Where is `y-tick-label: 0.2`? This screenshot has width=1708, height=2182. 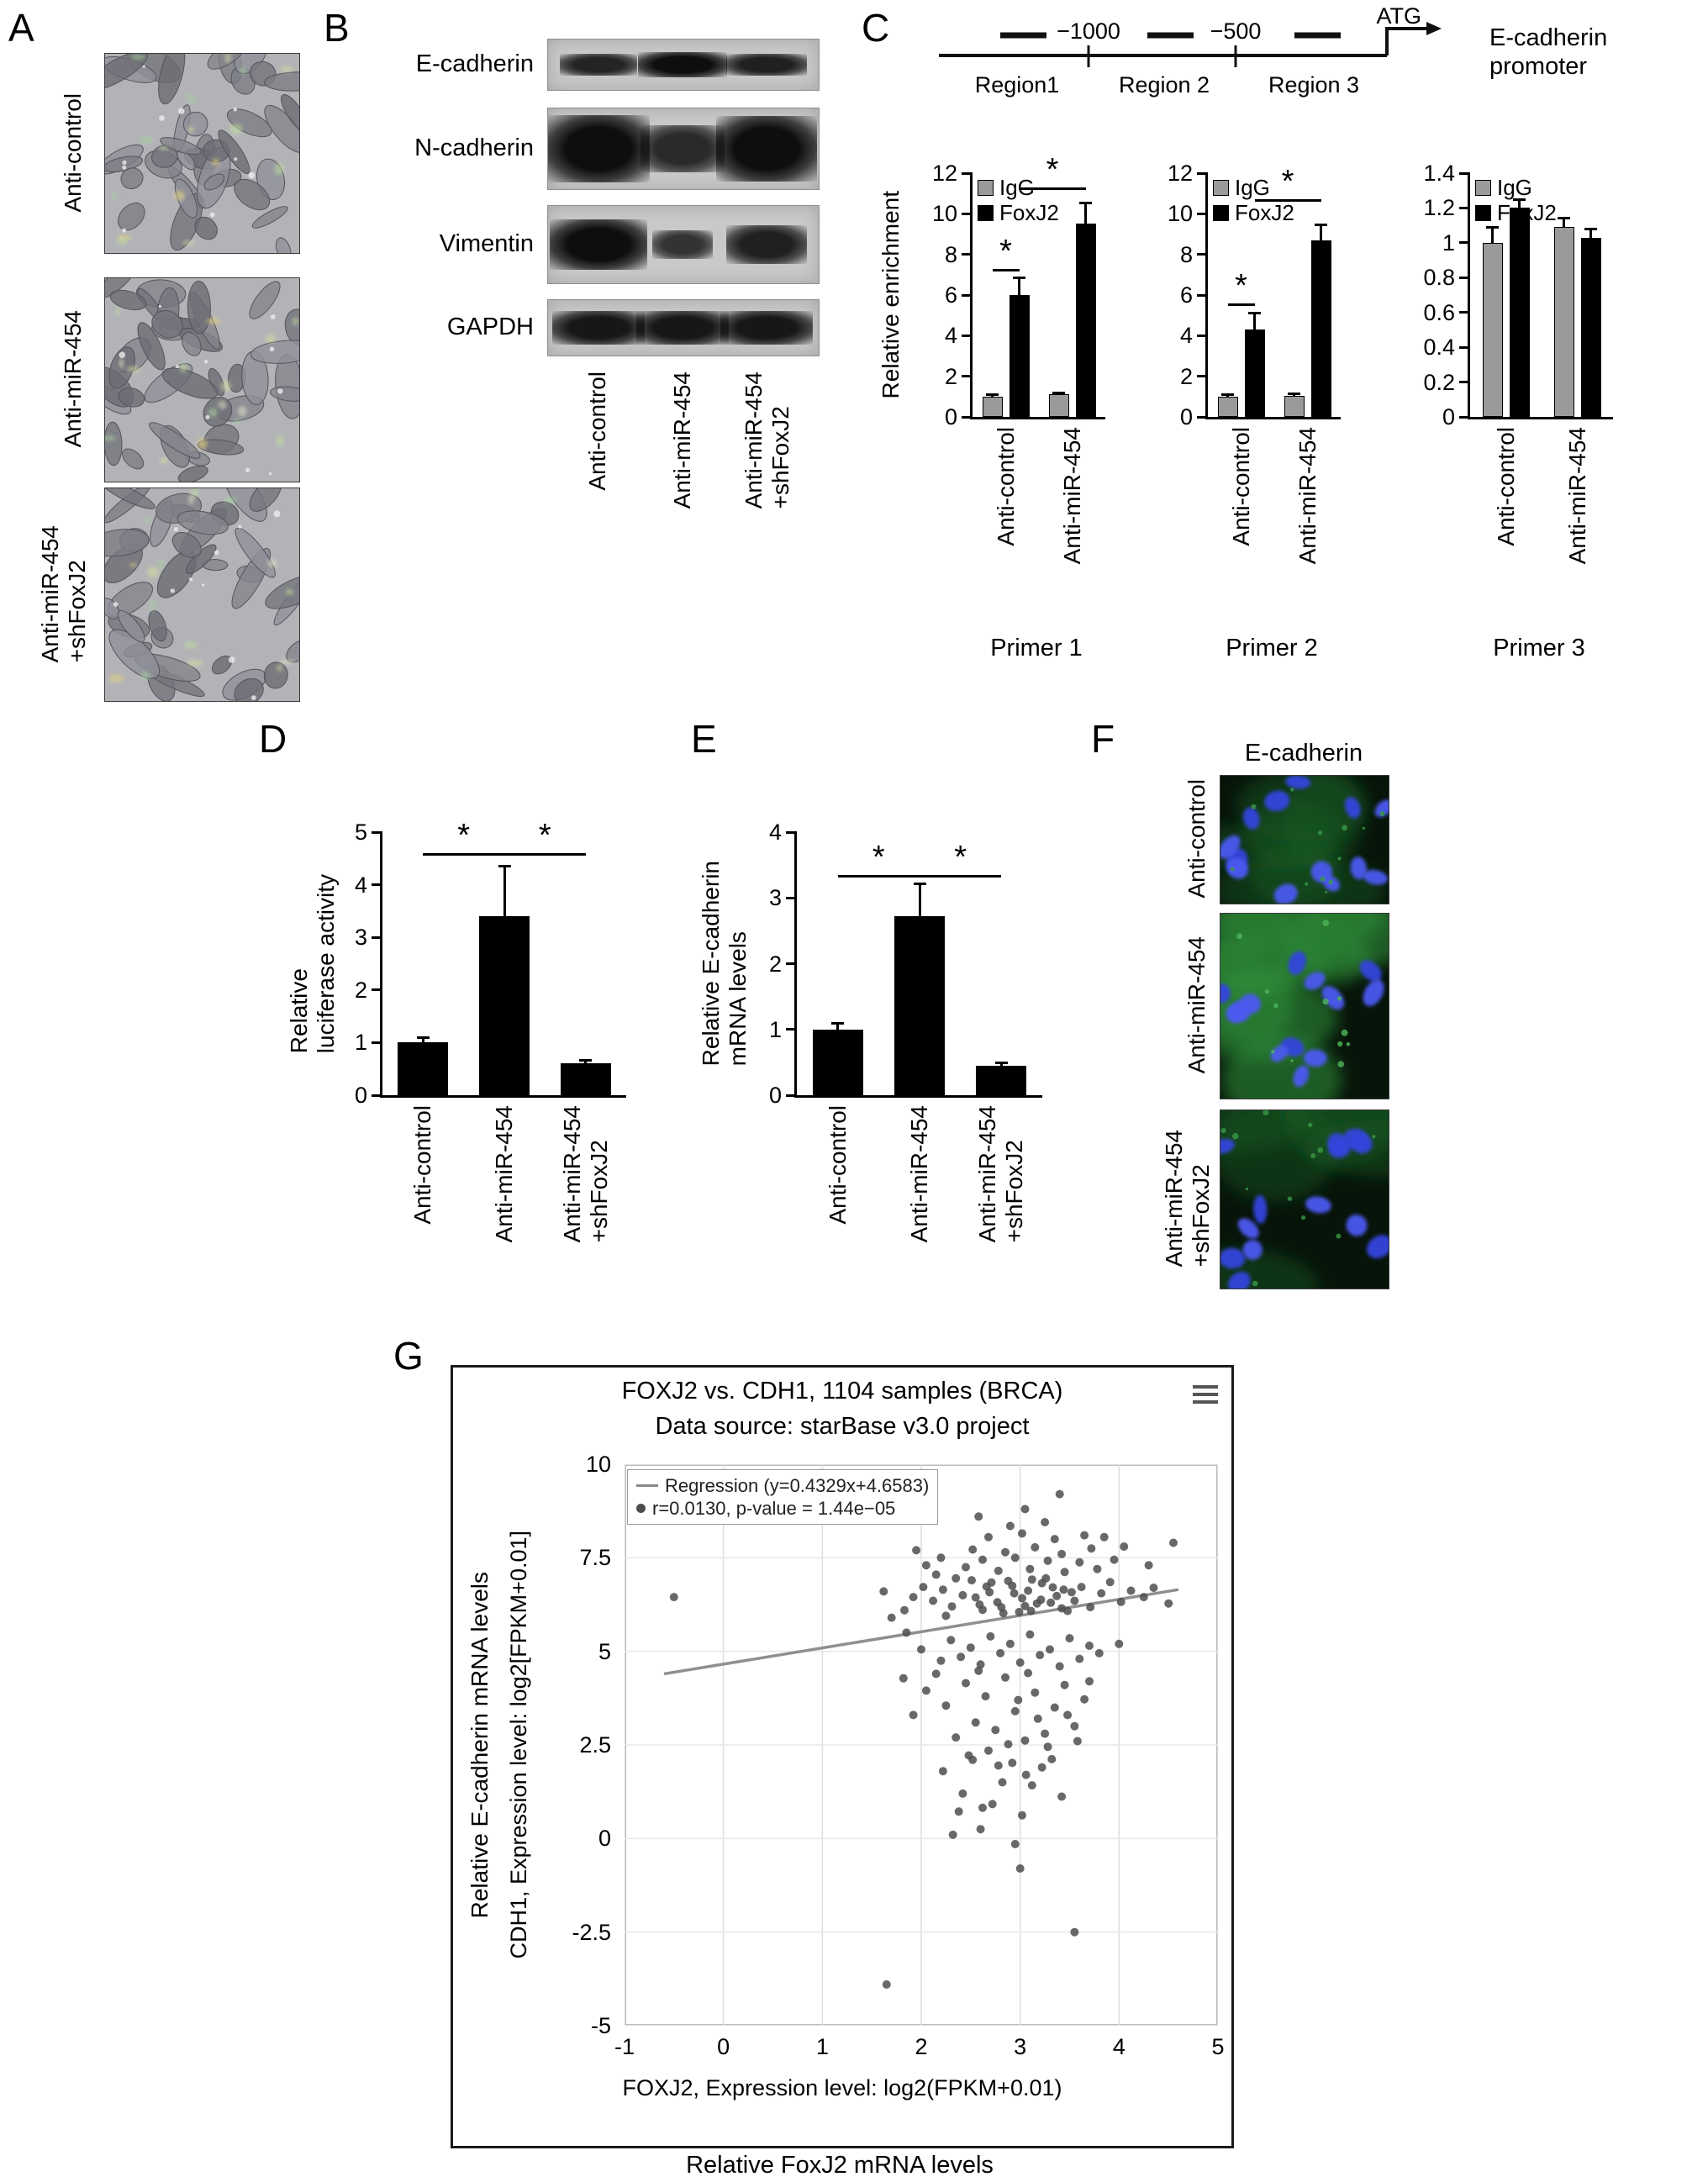 y-tick-label: 0.2 is located at coordinates (1439, 382).